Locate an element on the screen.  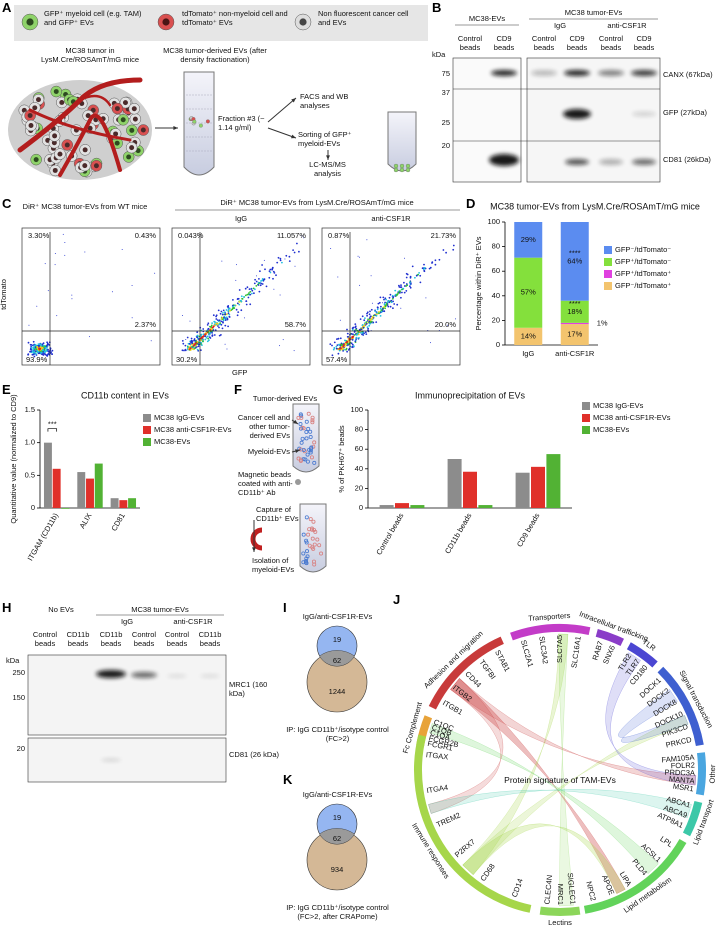
label: FACS and WB analyses is located at coordinates (324, 101).